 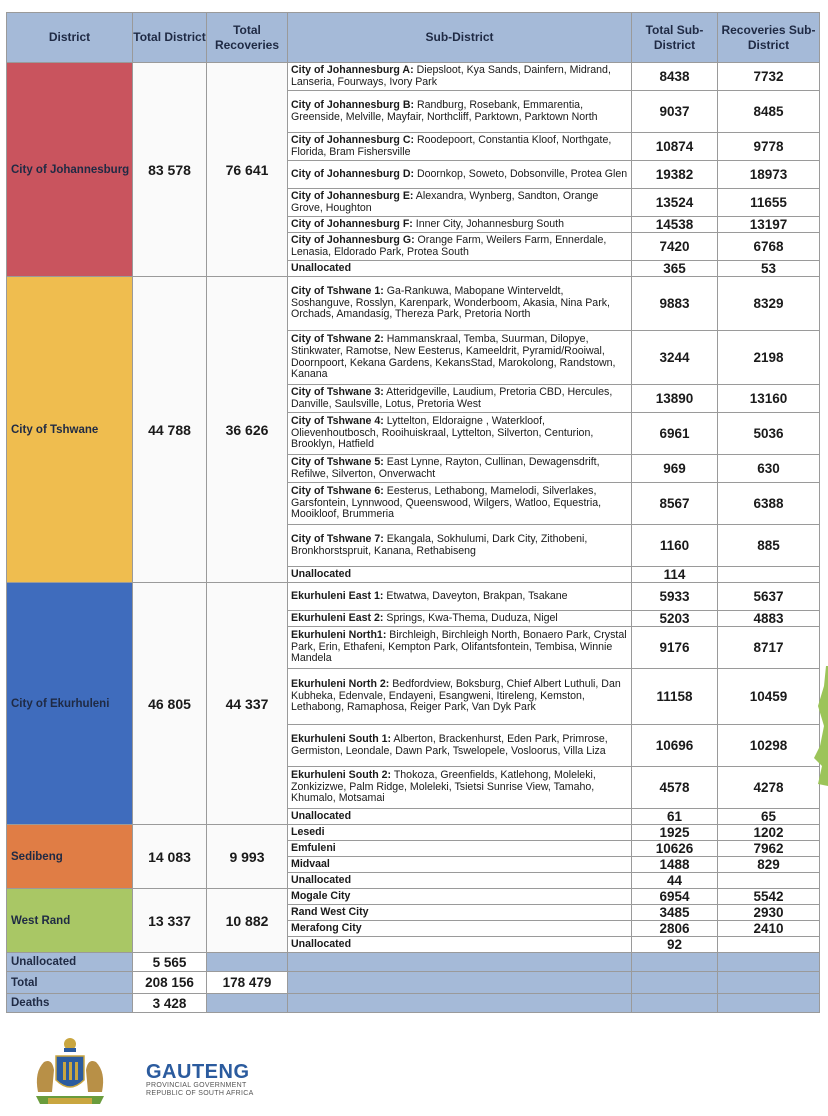 I want to click on sub-district-name: City of Johannesburg F:, so click(x=352, y=223).